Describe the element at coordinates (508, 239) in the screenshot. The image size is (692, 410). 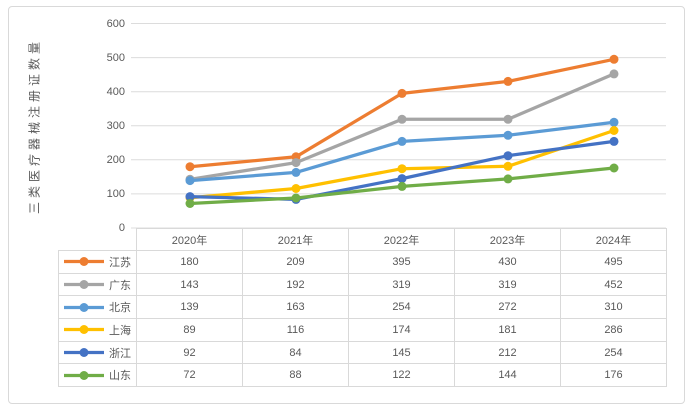
I see `column-header: 2023年` at that location.